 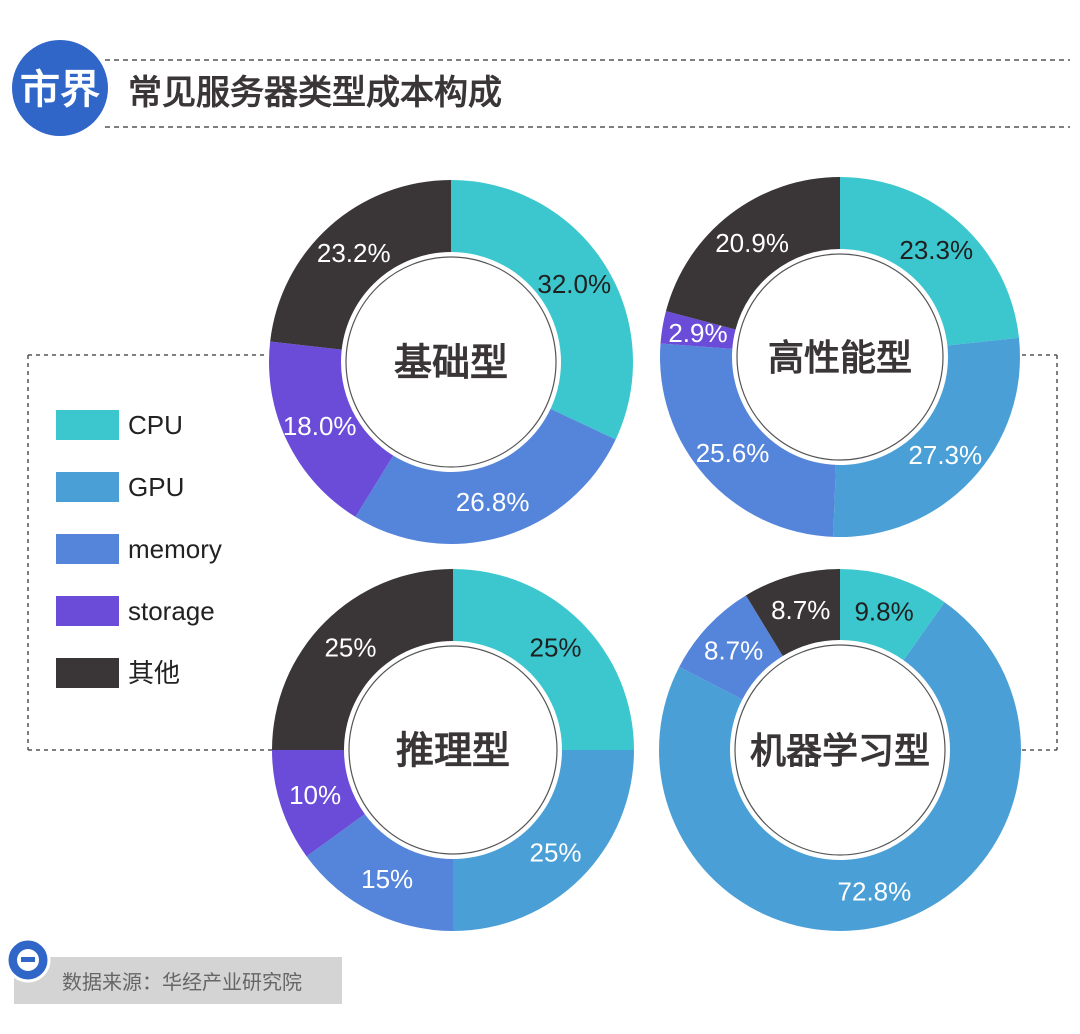 I want to click on slice-label-other: 8.7%, so click(x=800, y=610).